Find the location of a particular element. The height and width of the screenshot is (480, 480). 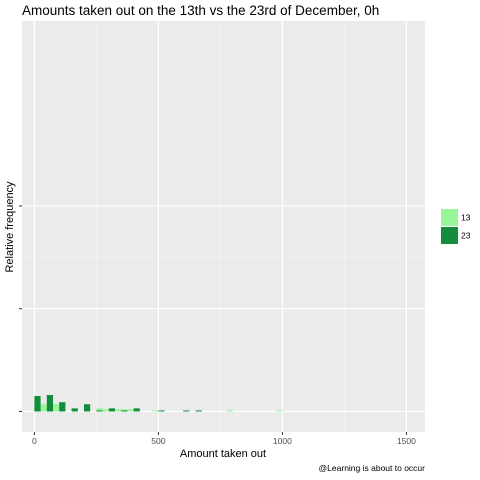

legend: 13 23 is located at coordinates (456, 226).